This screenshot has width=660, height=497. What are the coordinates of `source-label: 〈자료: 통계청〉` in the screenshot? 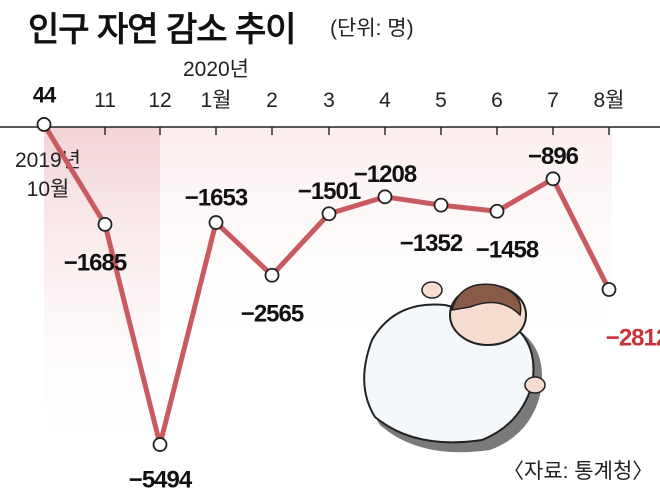 It's located at (578, 471).